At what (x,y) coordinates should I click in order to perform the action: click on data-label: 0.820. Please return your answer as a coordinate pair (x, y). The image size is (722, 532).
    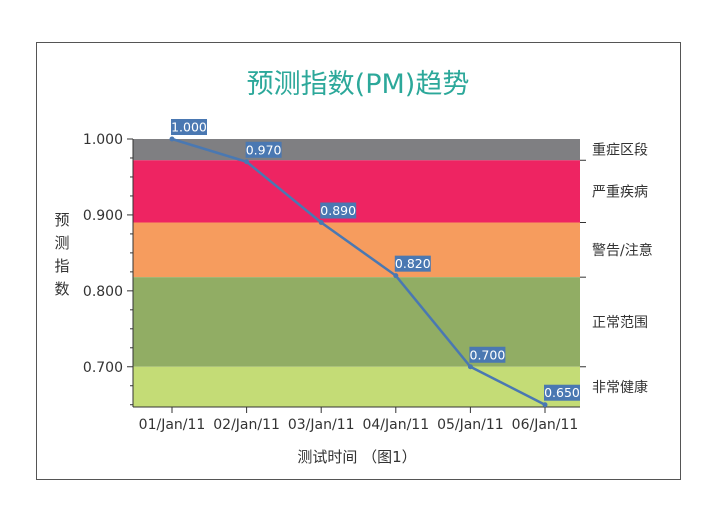
    Looking at the image, I should click on (413, 263).